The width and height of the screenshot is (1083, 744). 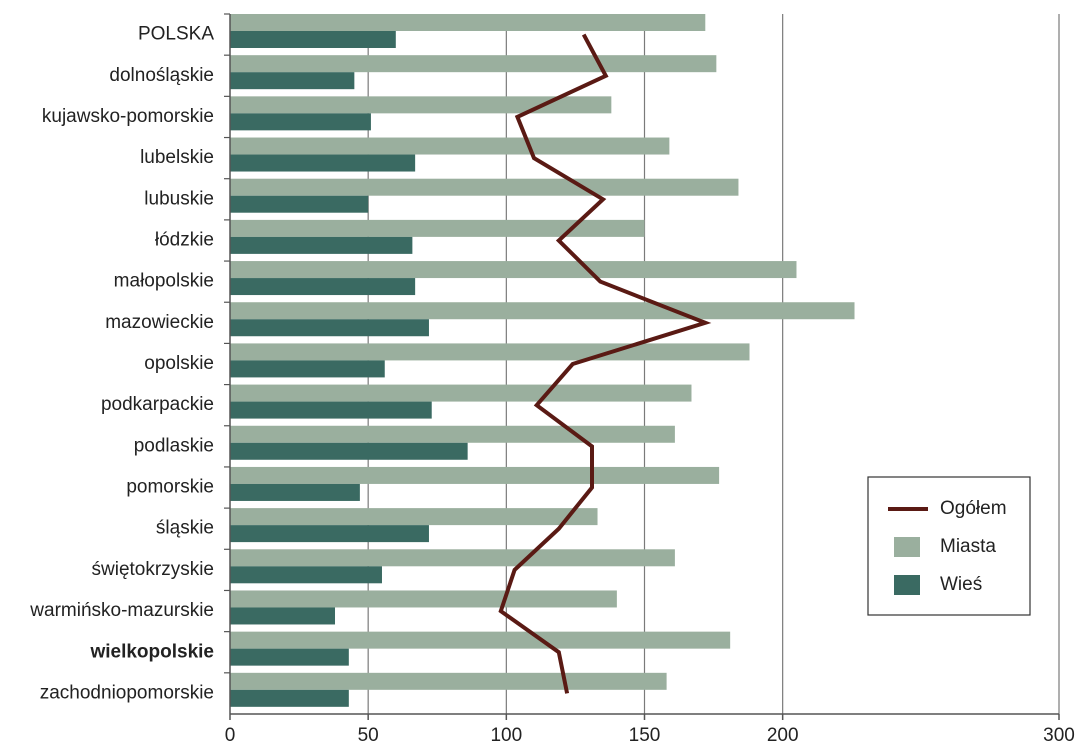 What do you see at coordinates (174, 445) in the screenshot?
I see `category-label: podlaskie` at bounding box center [174, 445].